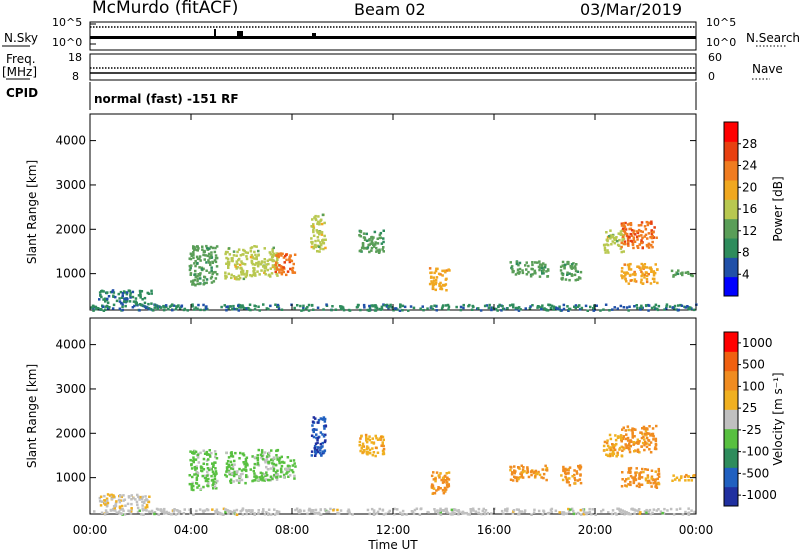  I want to click on nsky-tick-top: 10^5, so click(67, 22).